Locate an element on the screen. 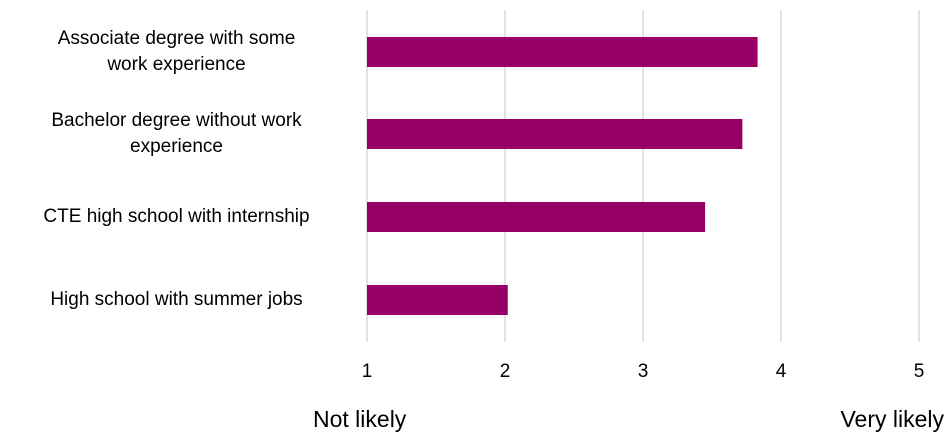 The image size is (947, 437). category-label: CTE high school with internship is located at coordinates (176, 216).